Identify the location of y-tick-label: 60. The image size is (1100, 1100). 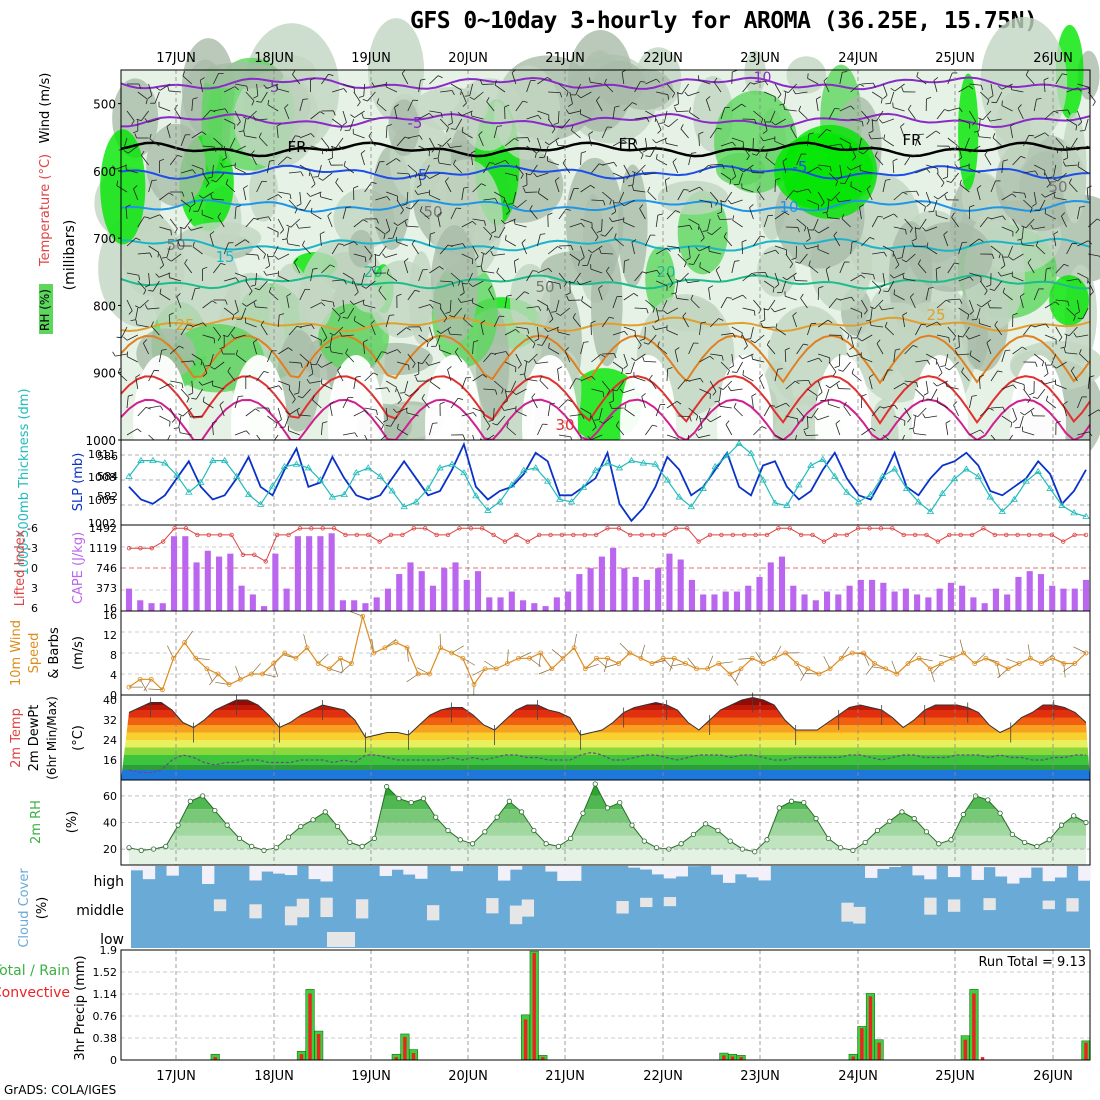
(110, 796).